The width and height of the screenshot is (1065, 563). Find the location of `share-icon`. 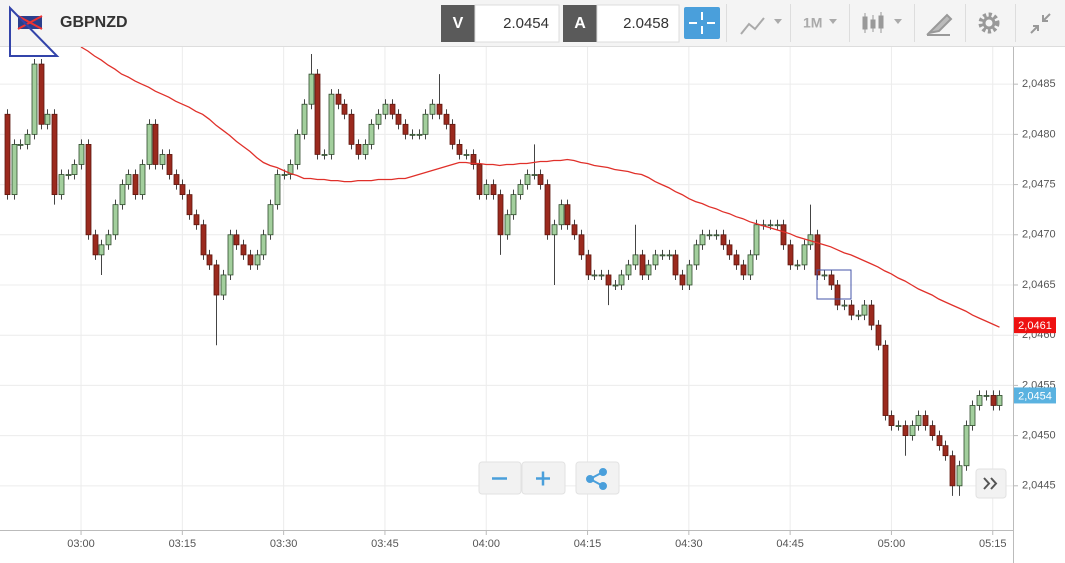

share-icon is located at coordinates (596, 479).